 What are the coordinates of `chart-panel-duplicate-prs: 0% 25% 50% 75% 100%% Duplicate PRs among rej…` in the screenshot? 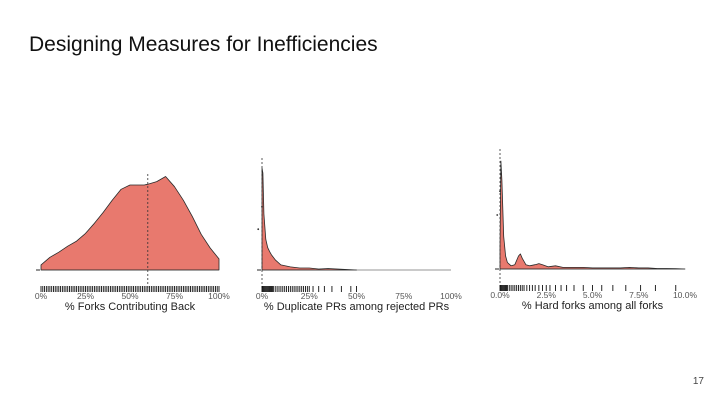 It's located at (359, 234).